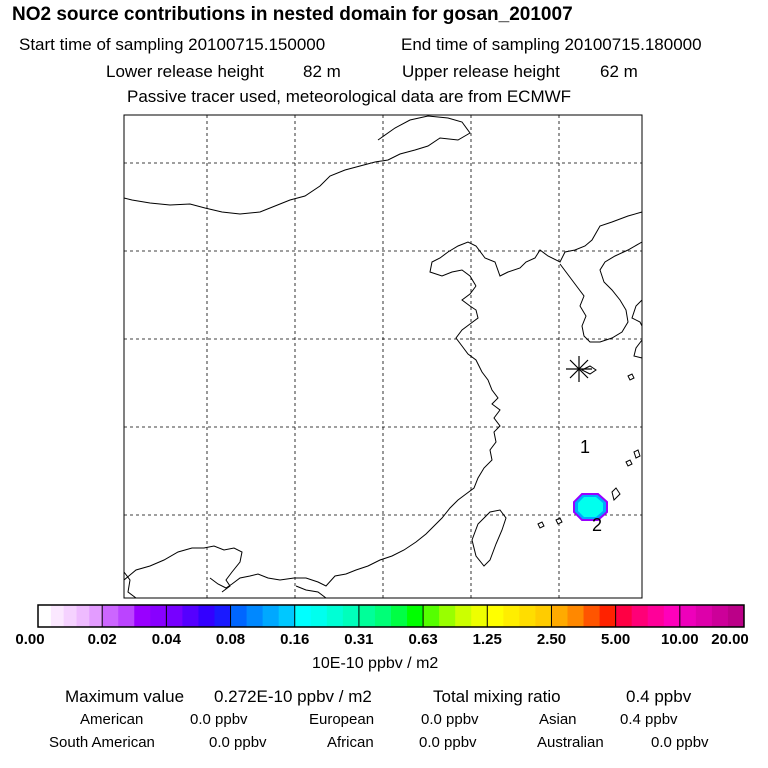 The image size is (768, 768). What do you see at coordinates (359, 639) in the screenshot?
I see `colorbar-tick-label: 0.31` at bounding box center [359, 639].